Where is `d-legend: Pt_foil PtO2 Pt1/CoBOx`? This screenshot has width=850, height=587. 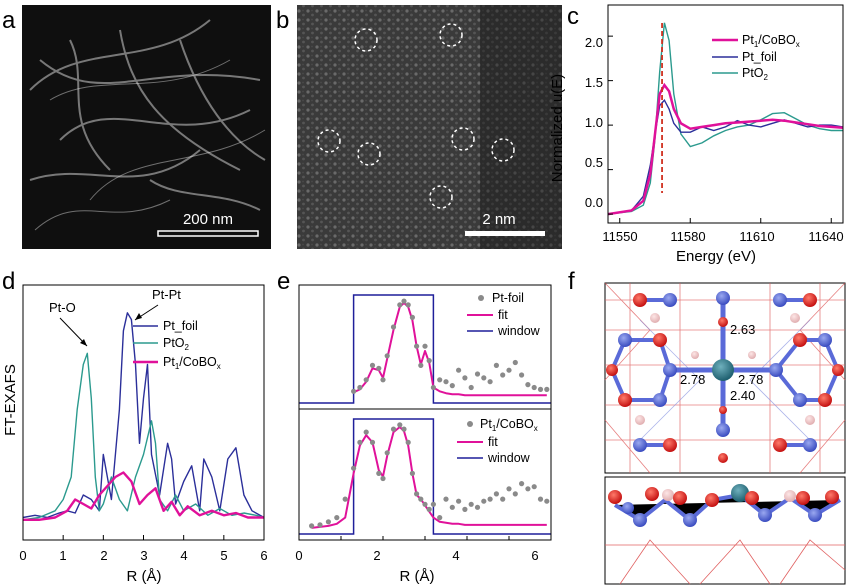
d-legend: Pt_foil PtO2 Pt1/CoBOx is located at coordinates (177, 345).